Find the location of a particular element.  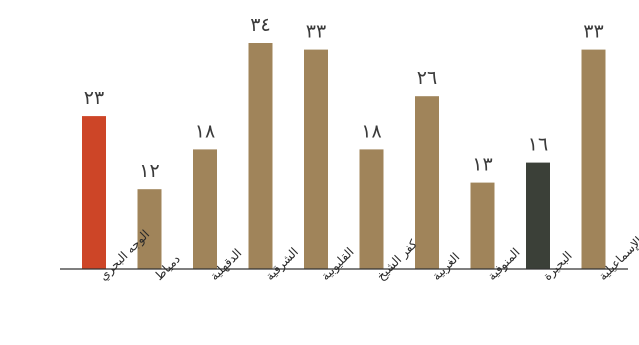

value-label-1: ٢٣ is located at coordinates (94, 98).